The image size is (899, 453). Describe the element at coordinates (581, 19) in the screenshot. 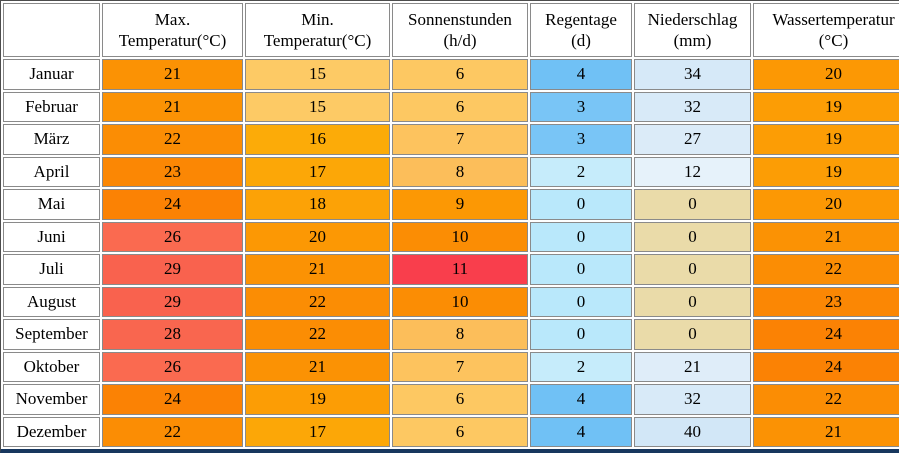

I see `column-header-line1: Regentage` at that location.